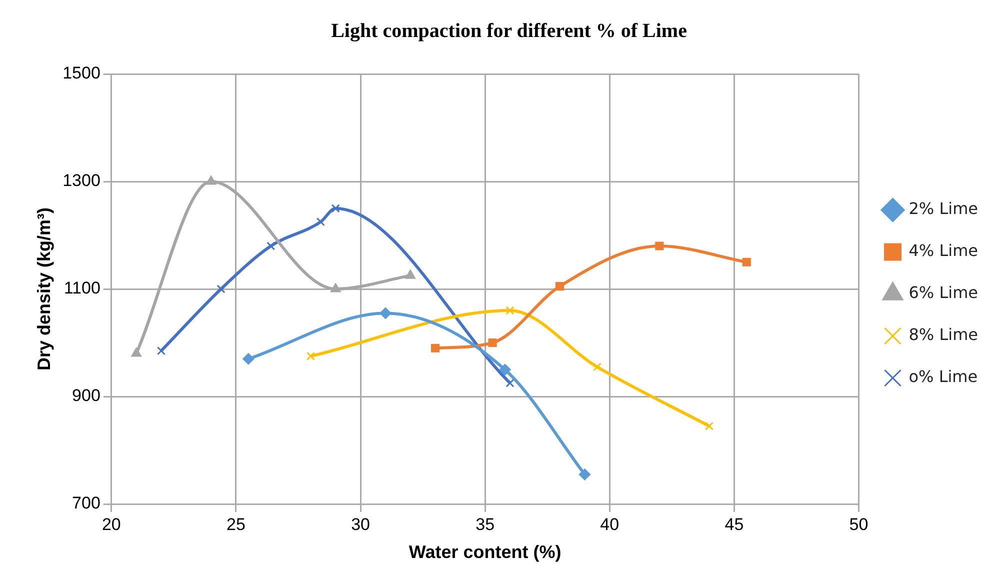 Image resolution: width=998 pixels, height=588 pixels. I want to click on x-tick-label: 35, so click(485, 524).